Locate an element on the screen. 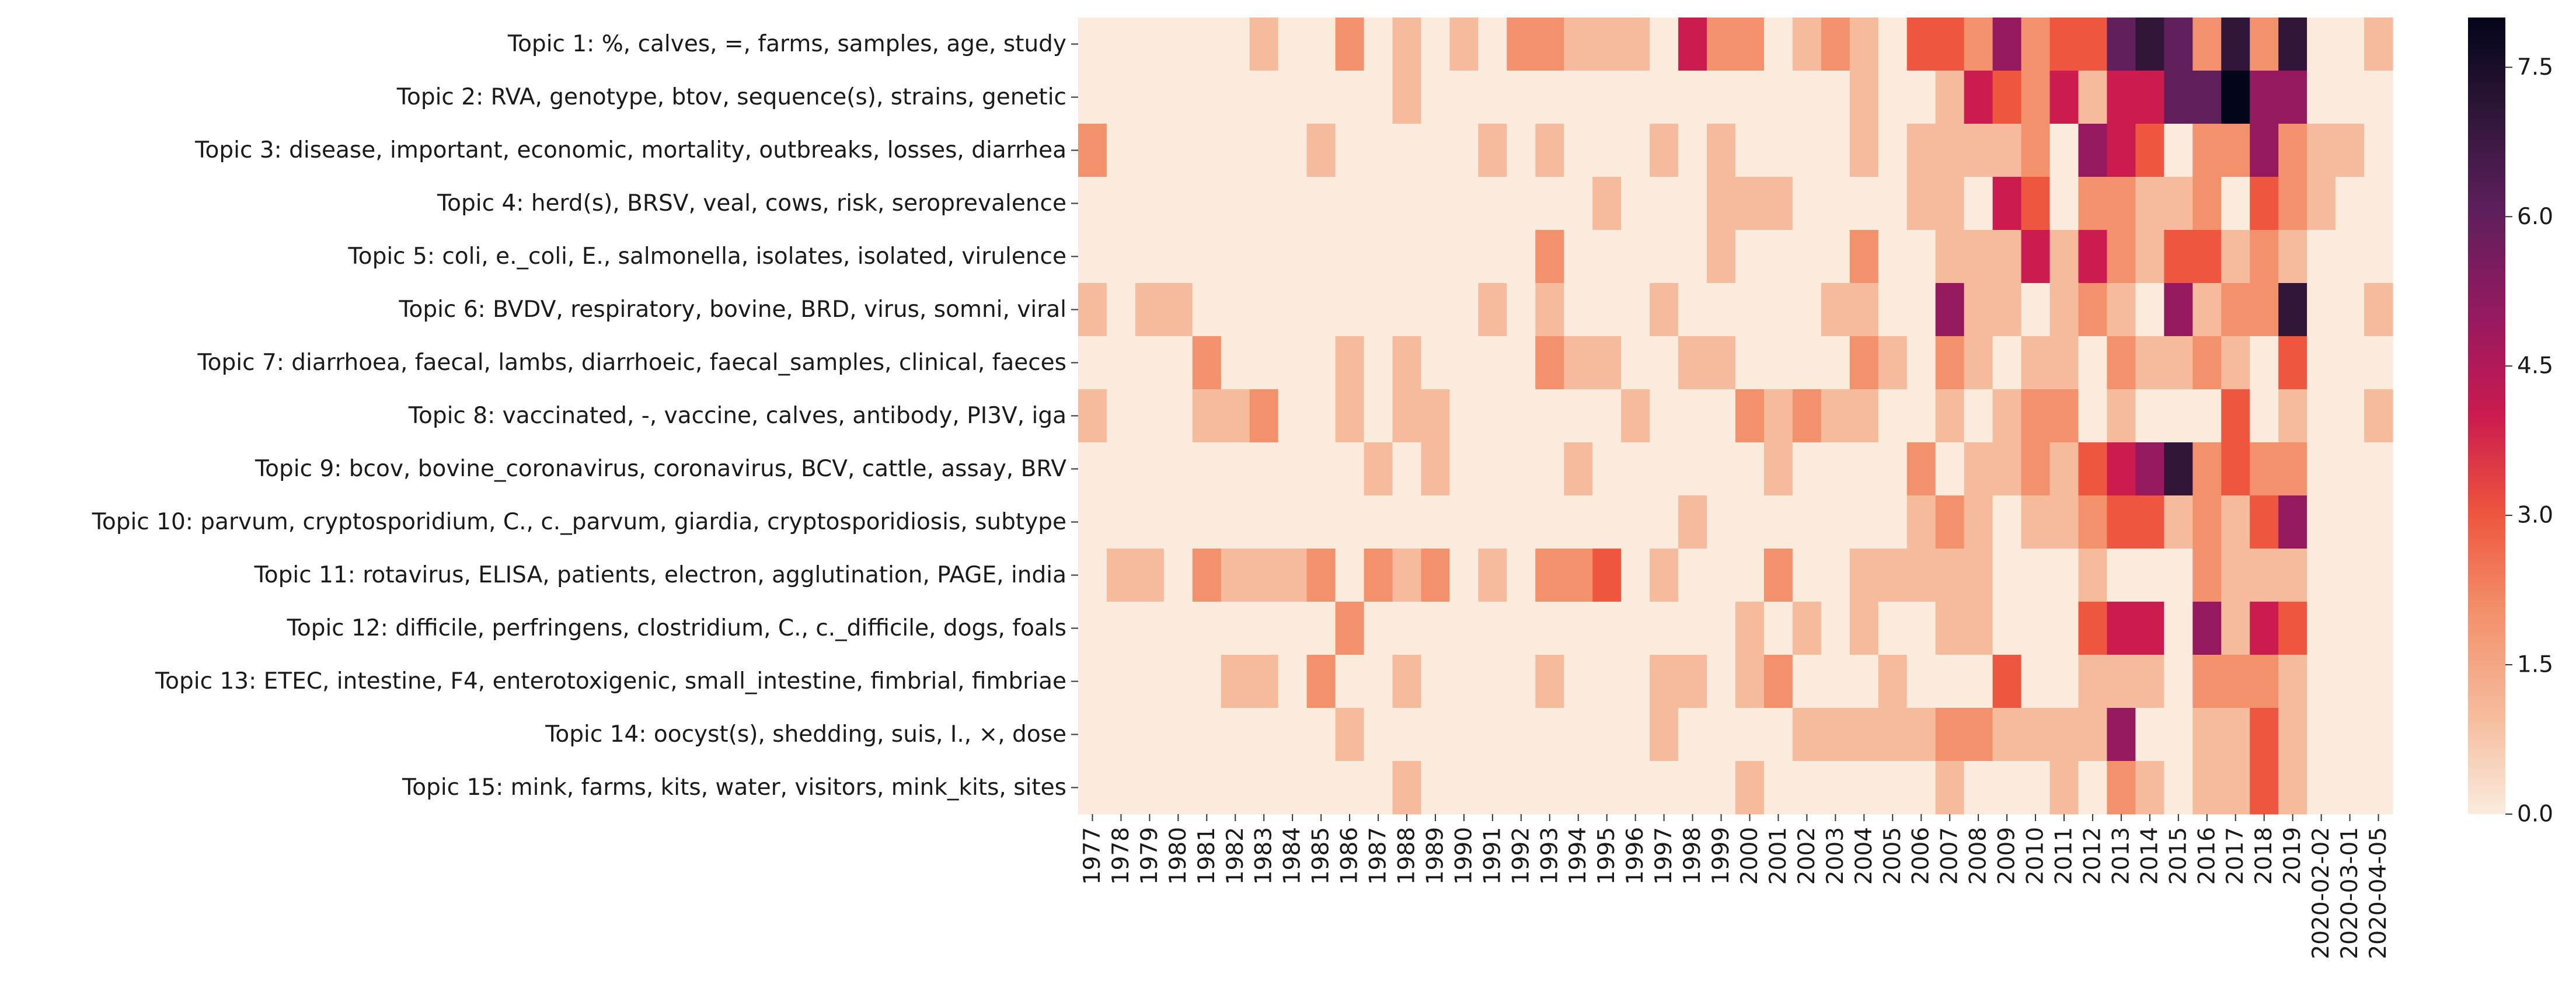  x-tick-label: 2016 is located at coordinates (2207, 856).